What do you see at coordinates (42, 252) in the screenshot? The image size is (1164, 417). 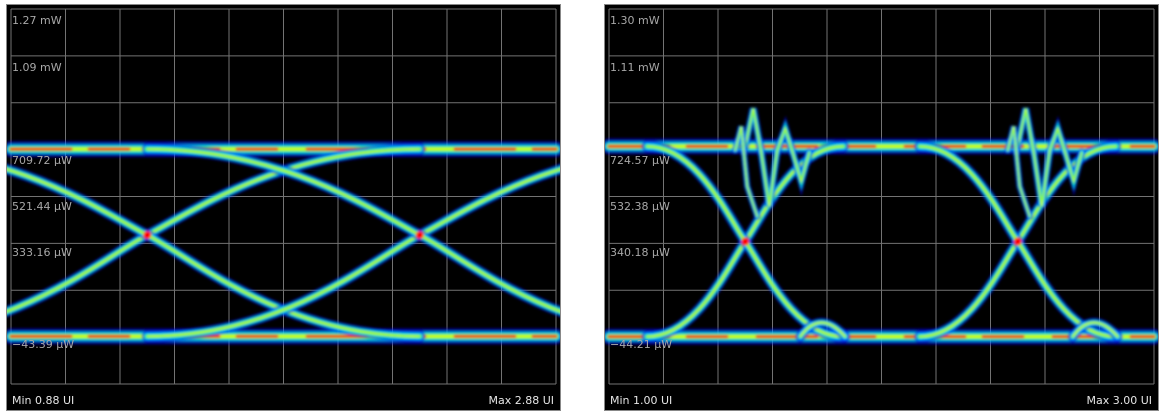 I see `y-tick-label: 333.16 µW` at bounding box center [42, 252].